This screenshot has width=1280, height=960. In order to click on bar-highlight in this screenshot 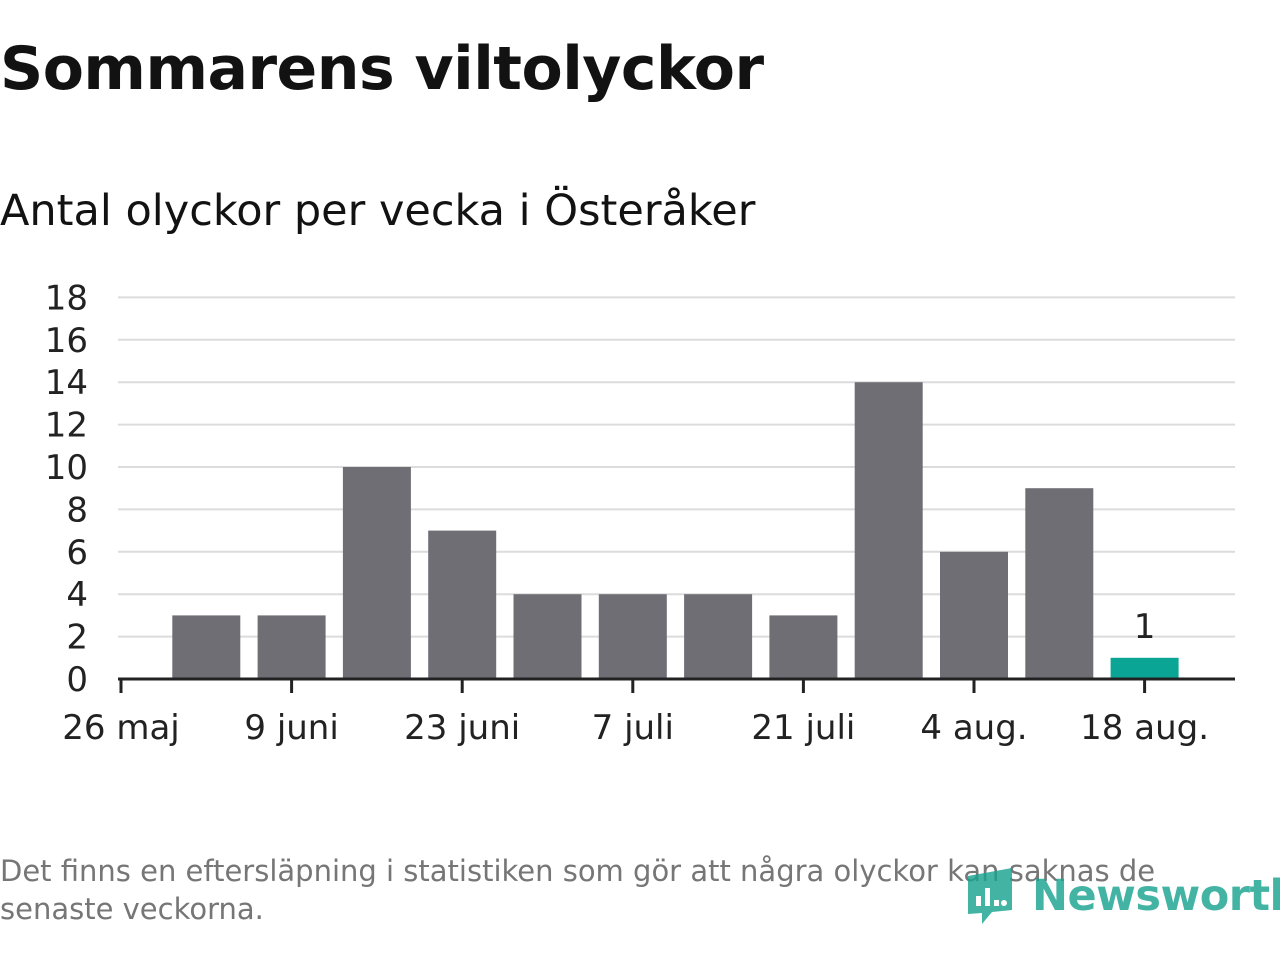, I will do `click(1144, 668)`.